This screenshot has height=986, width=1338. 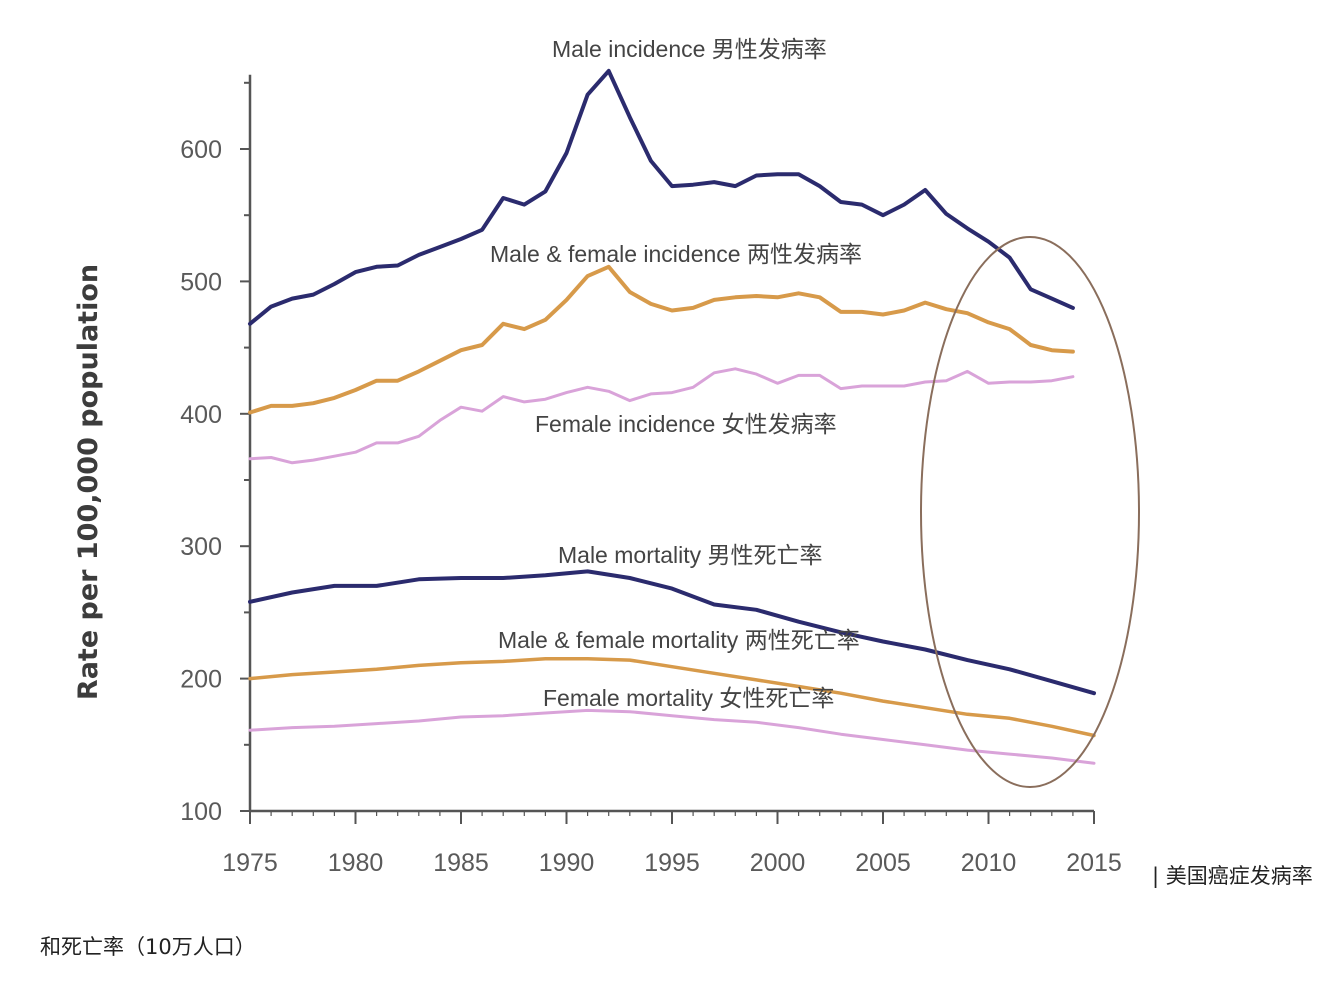 What do you see at coordinates (356, 863) in the screenshot?
I see `x-tick-label: 1980` at bounding box center [356, 863].